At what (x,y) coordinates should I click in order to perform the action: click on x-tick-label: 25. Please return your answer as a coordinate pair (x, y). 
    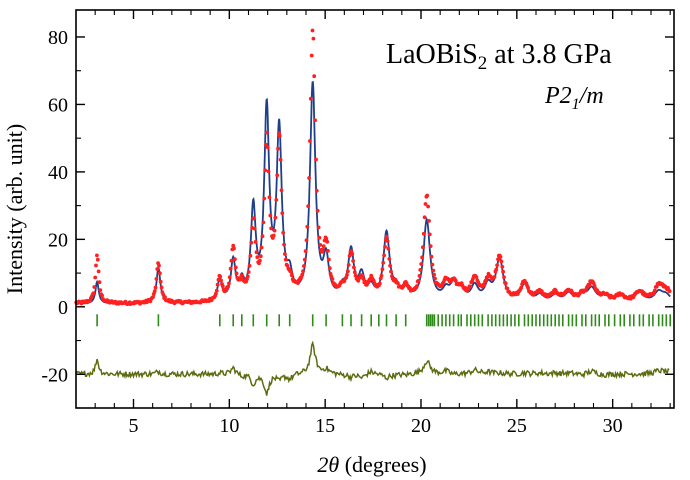
    Looking at the image, I should click on (517, 426).